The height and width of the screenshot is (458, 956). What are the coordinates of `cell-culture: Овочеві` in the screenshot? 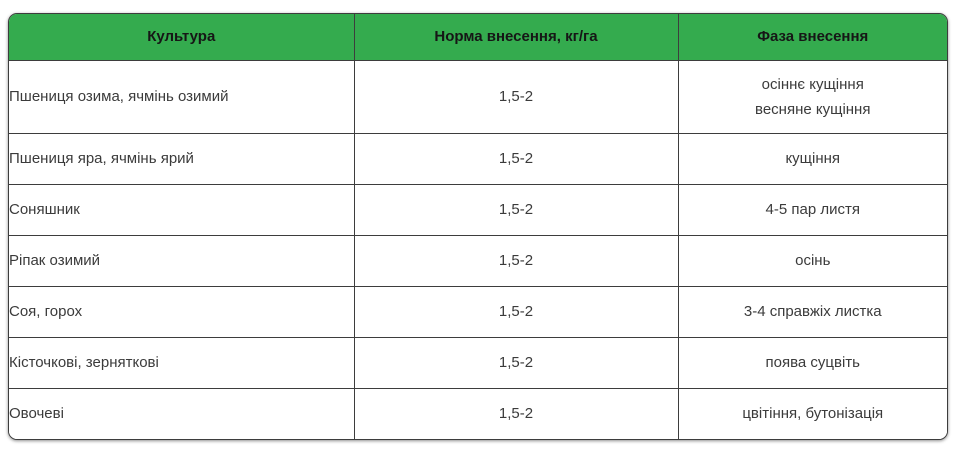 It's located at (182, 413).